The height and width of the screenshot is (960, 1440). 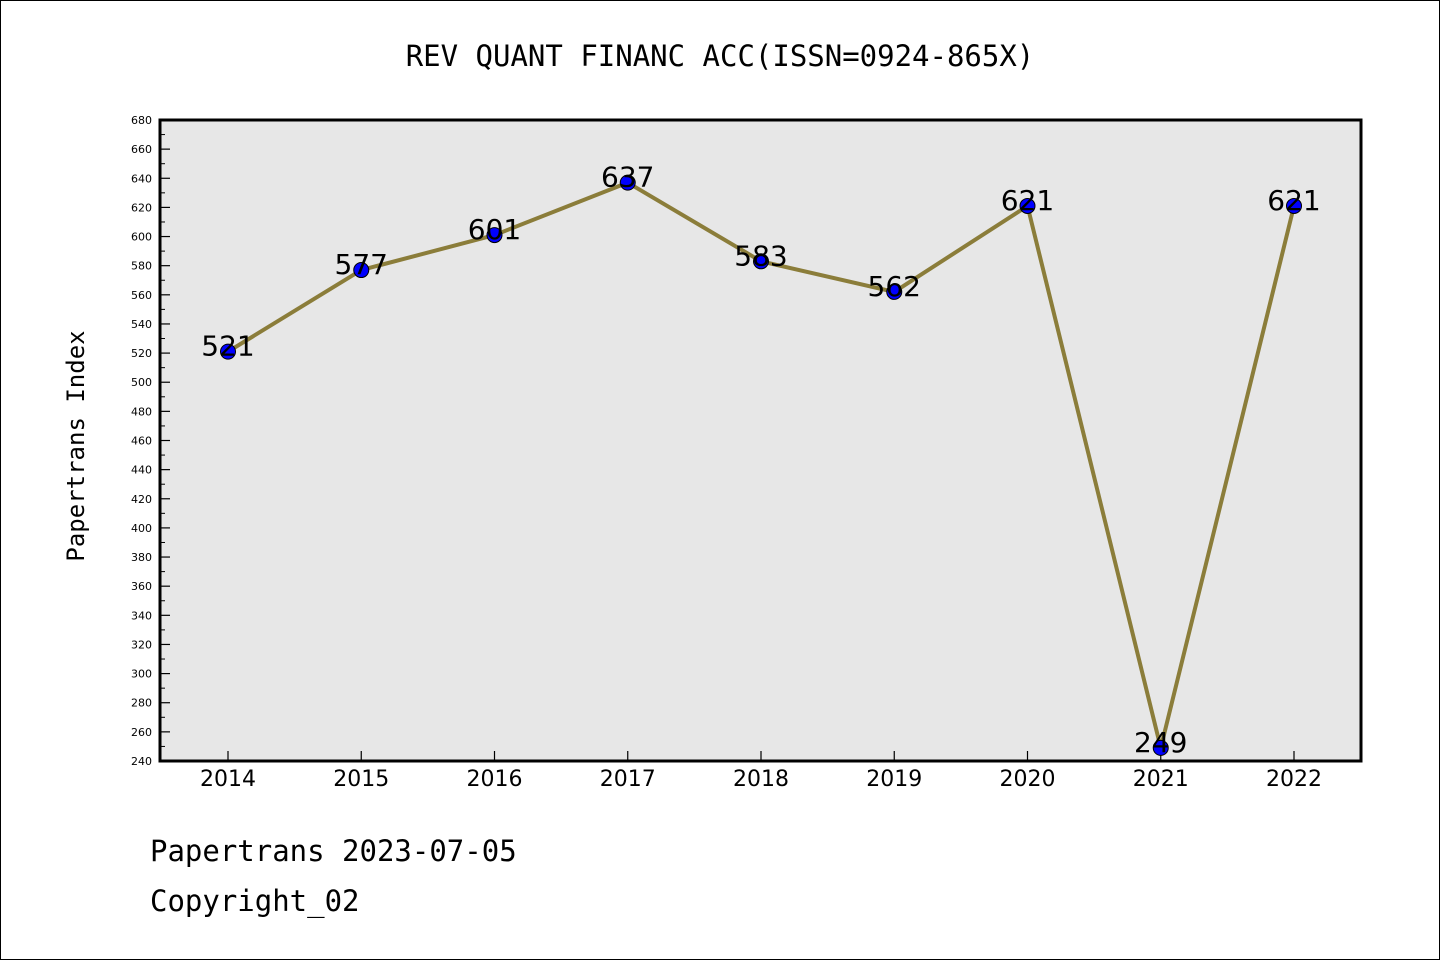 I want to click on y-tick-label: 640, so click(x=141, y=178).